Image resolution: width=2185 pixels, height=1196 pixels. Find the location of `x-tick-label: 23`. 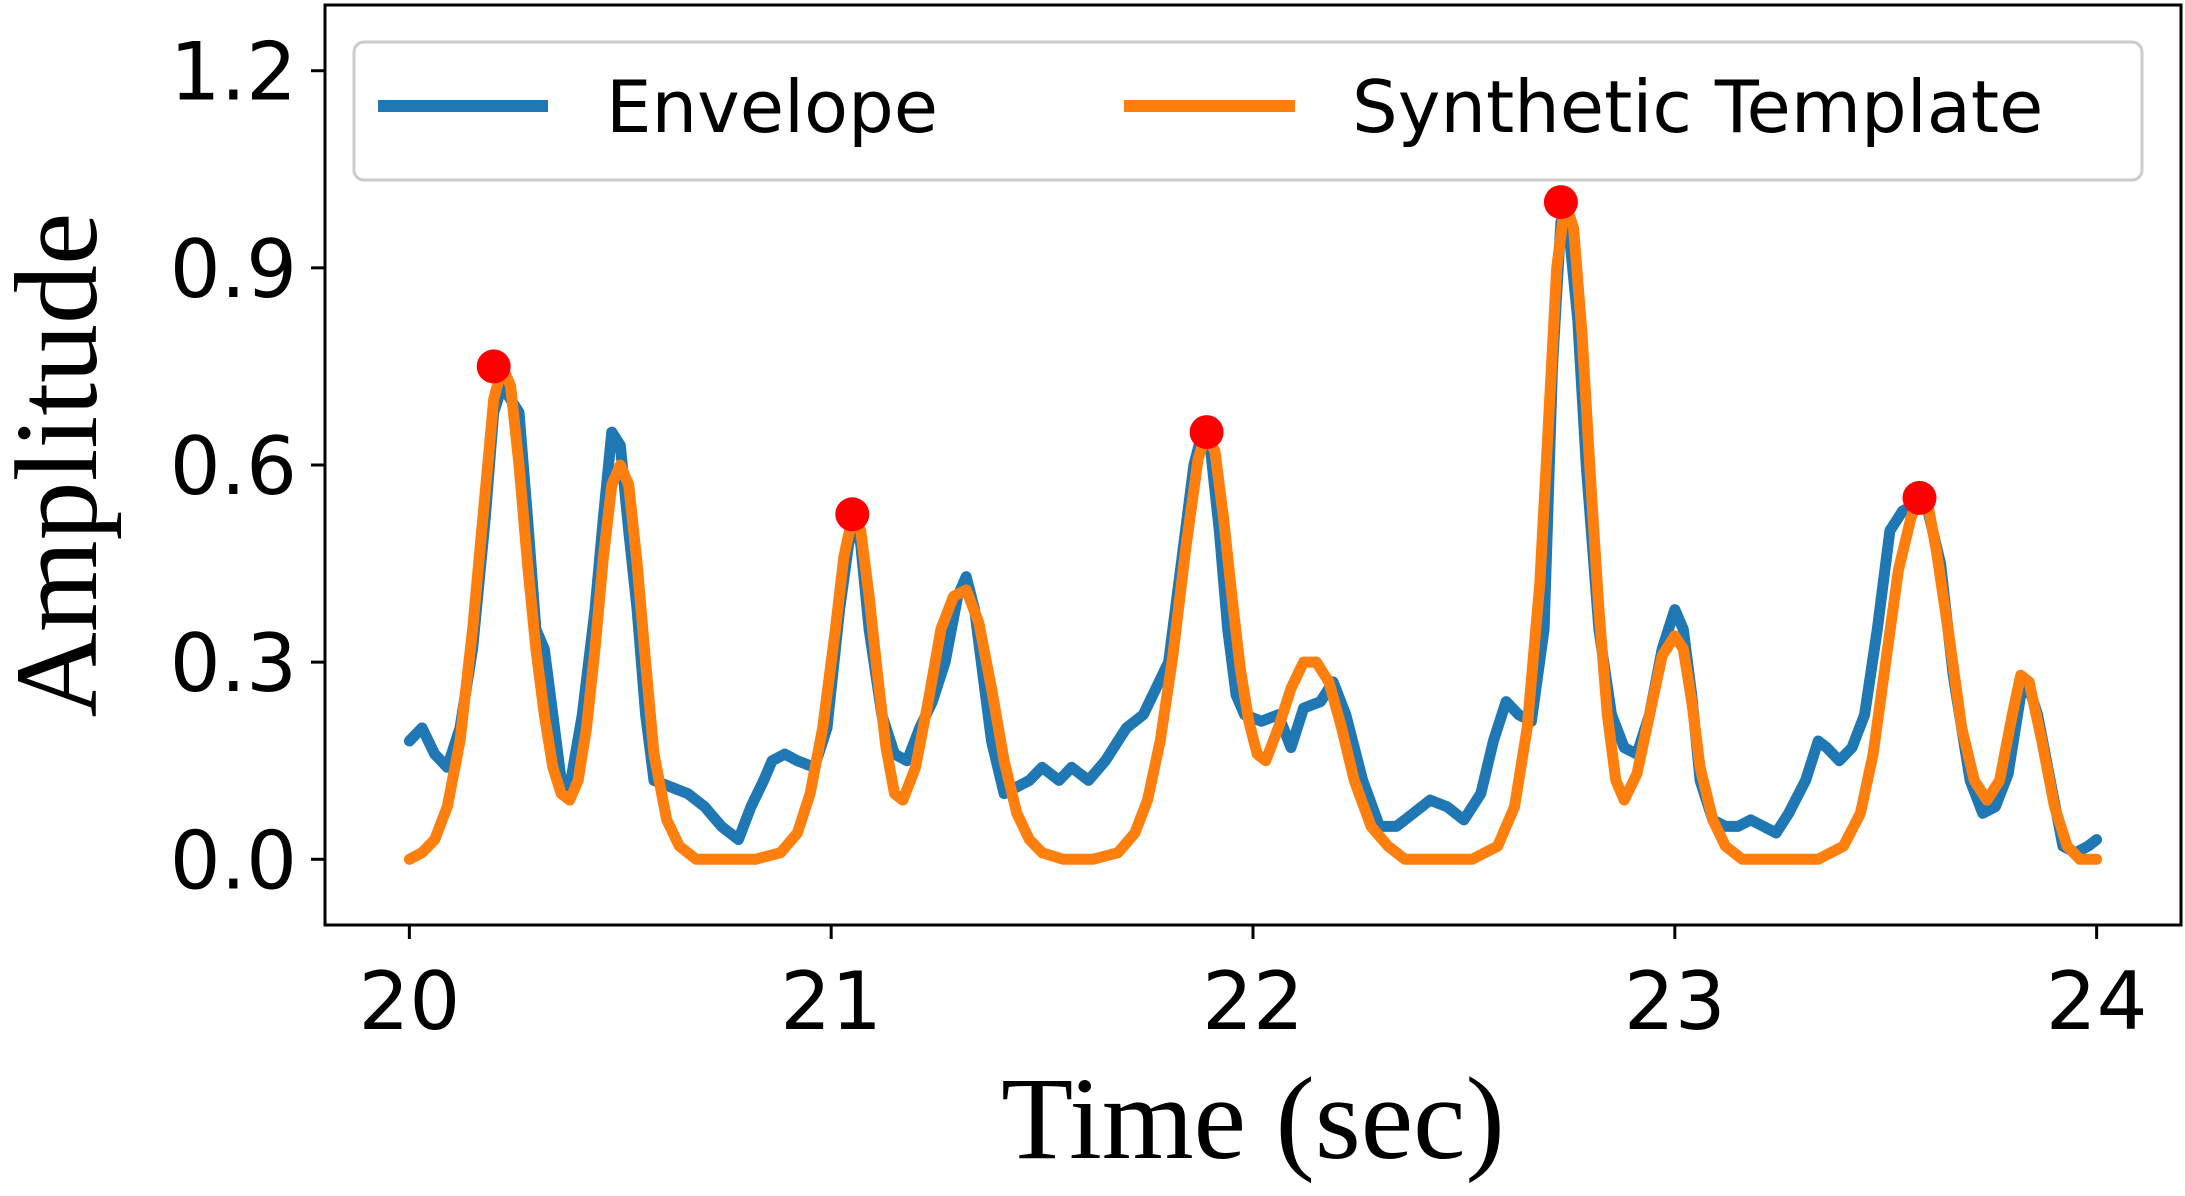

x-tick-label: 23 is located at coordinates (1675, 1001).